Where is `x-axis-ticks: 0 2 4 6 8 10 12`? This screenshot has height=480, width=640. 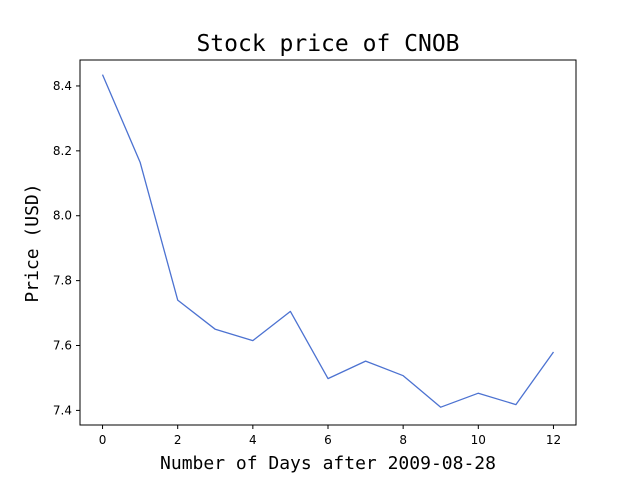 x-axis-ticks: 0 2 4 6 8 10 12 is located at coordinates (330, 436).